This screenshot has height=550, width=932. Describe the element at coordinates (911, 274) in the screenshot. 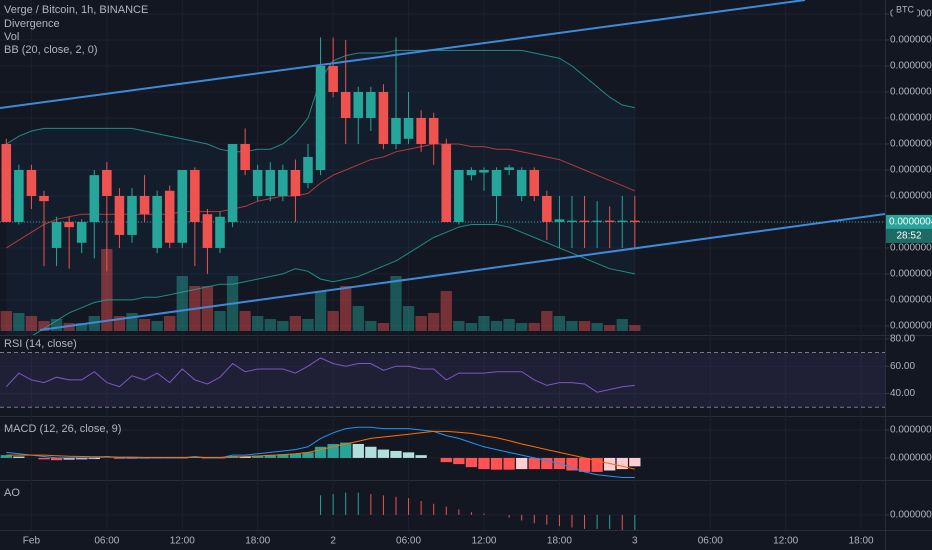

I see `y-tick-label: 0.00000045` at that location.